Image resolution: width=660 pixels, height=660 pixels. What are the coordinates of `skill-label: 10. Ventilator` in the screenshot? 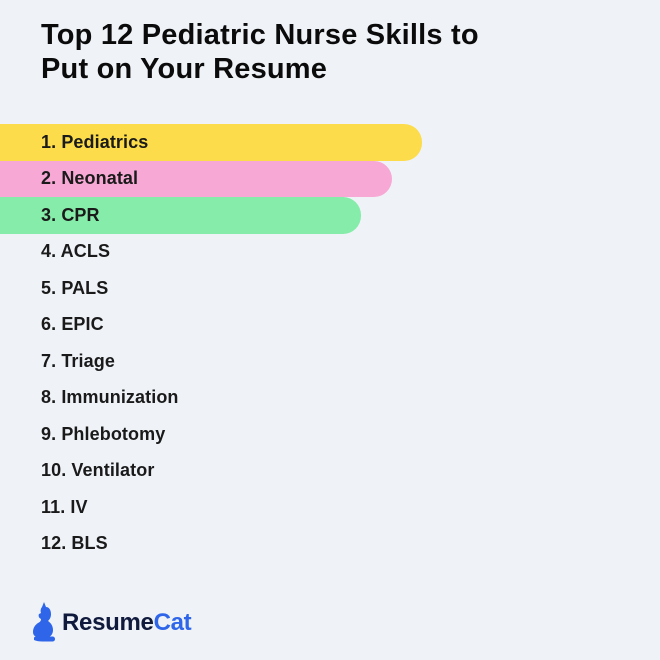 It's located at (98, 470).